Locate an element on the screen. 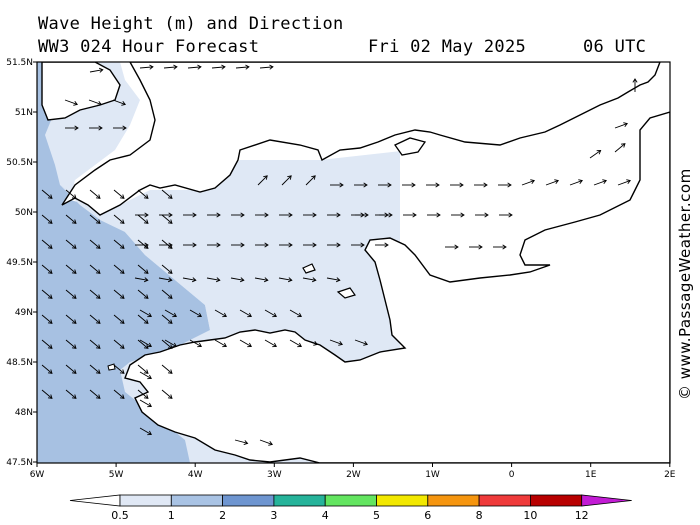  lat-label: 47.5N is located at coordinates (19, 463).